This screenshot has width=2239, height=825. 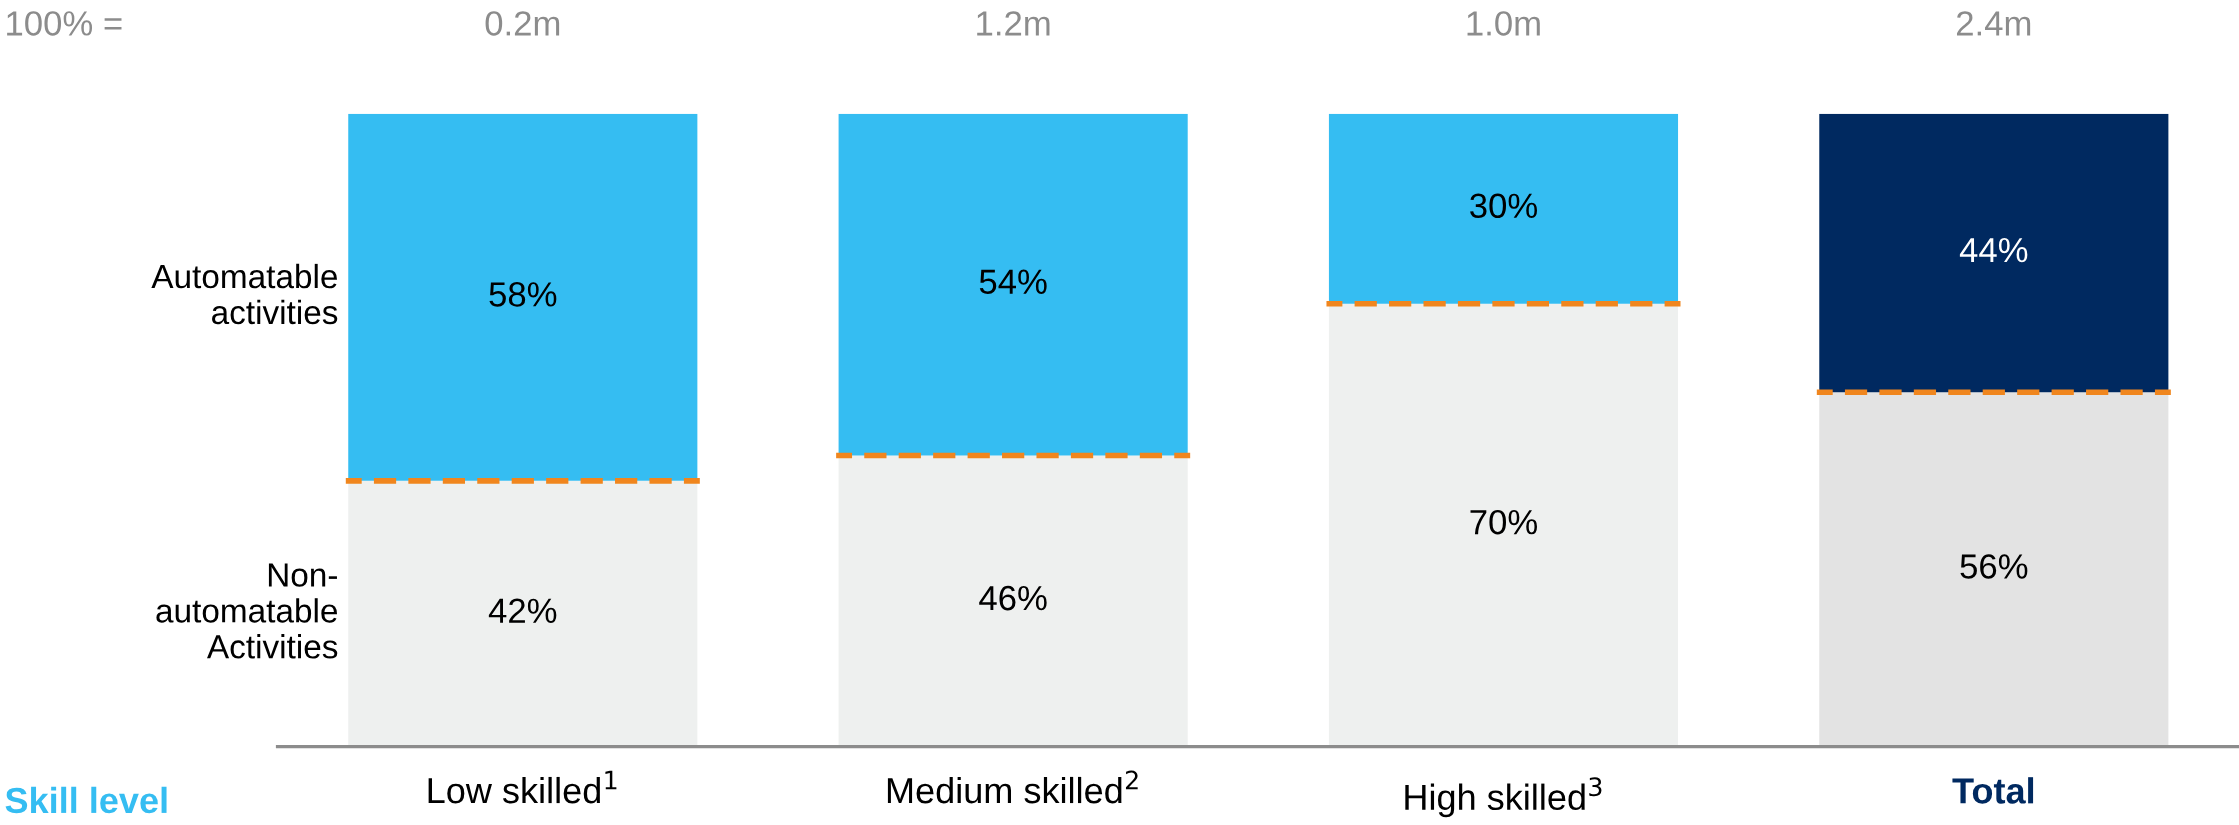 I want to click on data-label: 58%, so click(x=523, y=294).